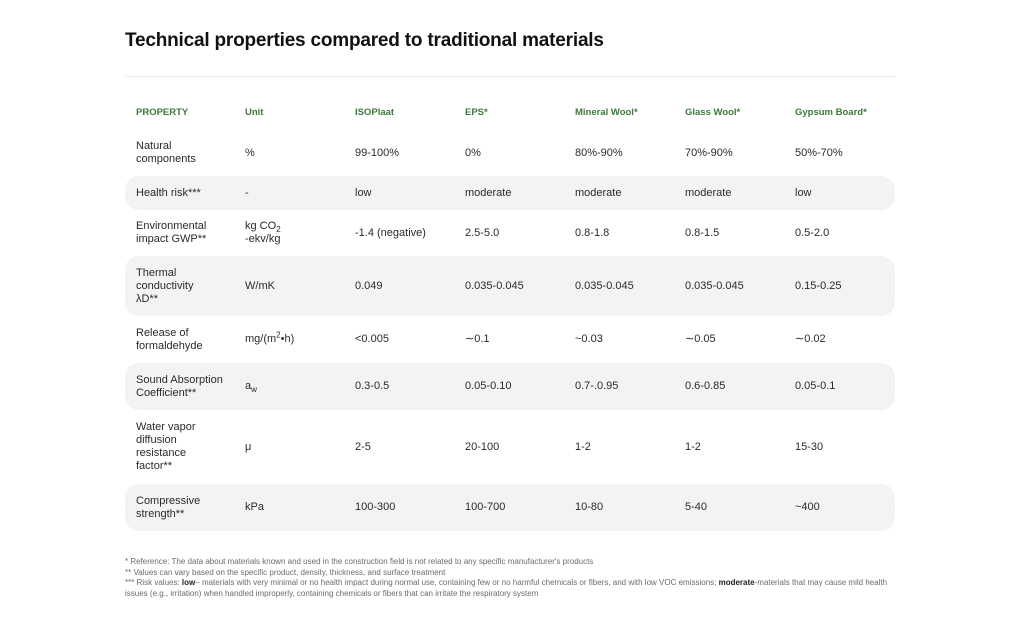  Describe the element at coordinates (812, 232) in the screenshot. I see `value-cell-gypsum-board: 0.5-2.0` at that location.